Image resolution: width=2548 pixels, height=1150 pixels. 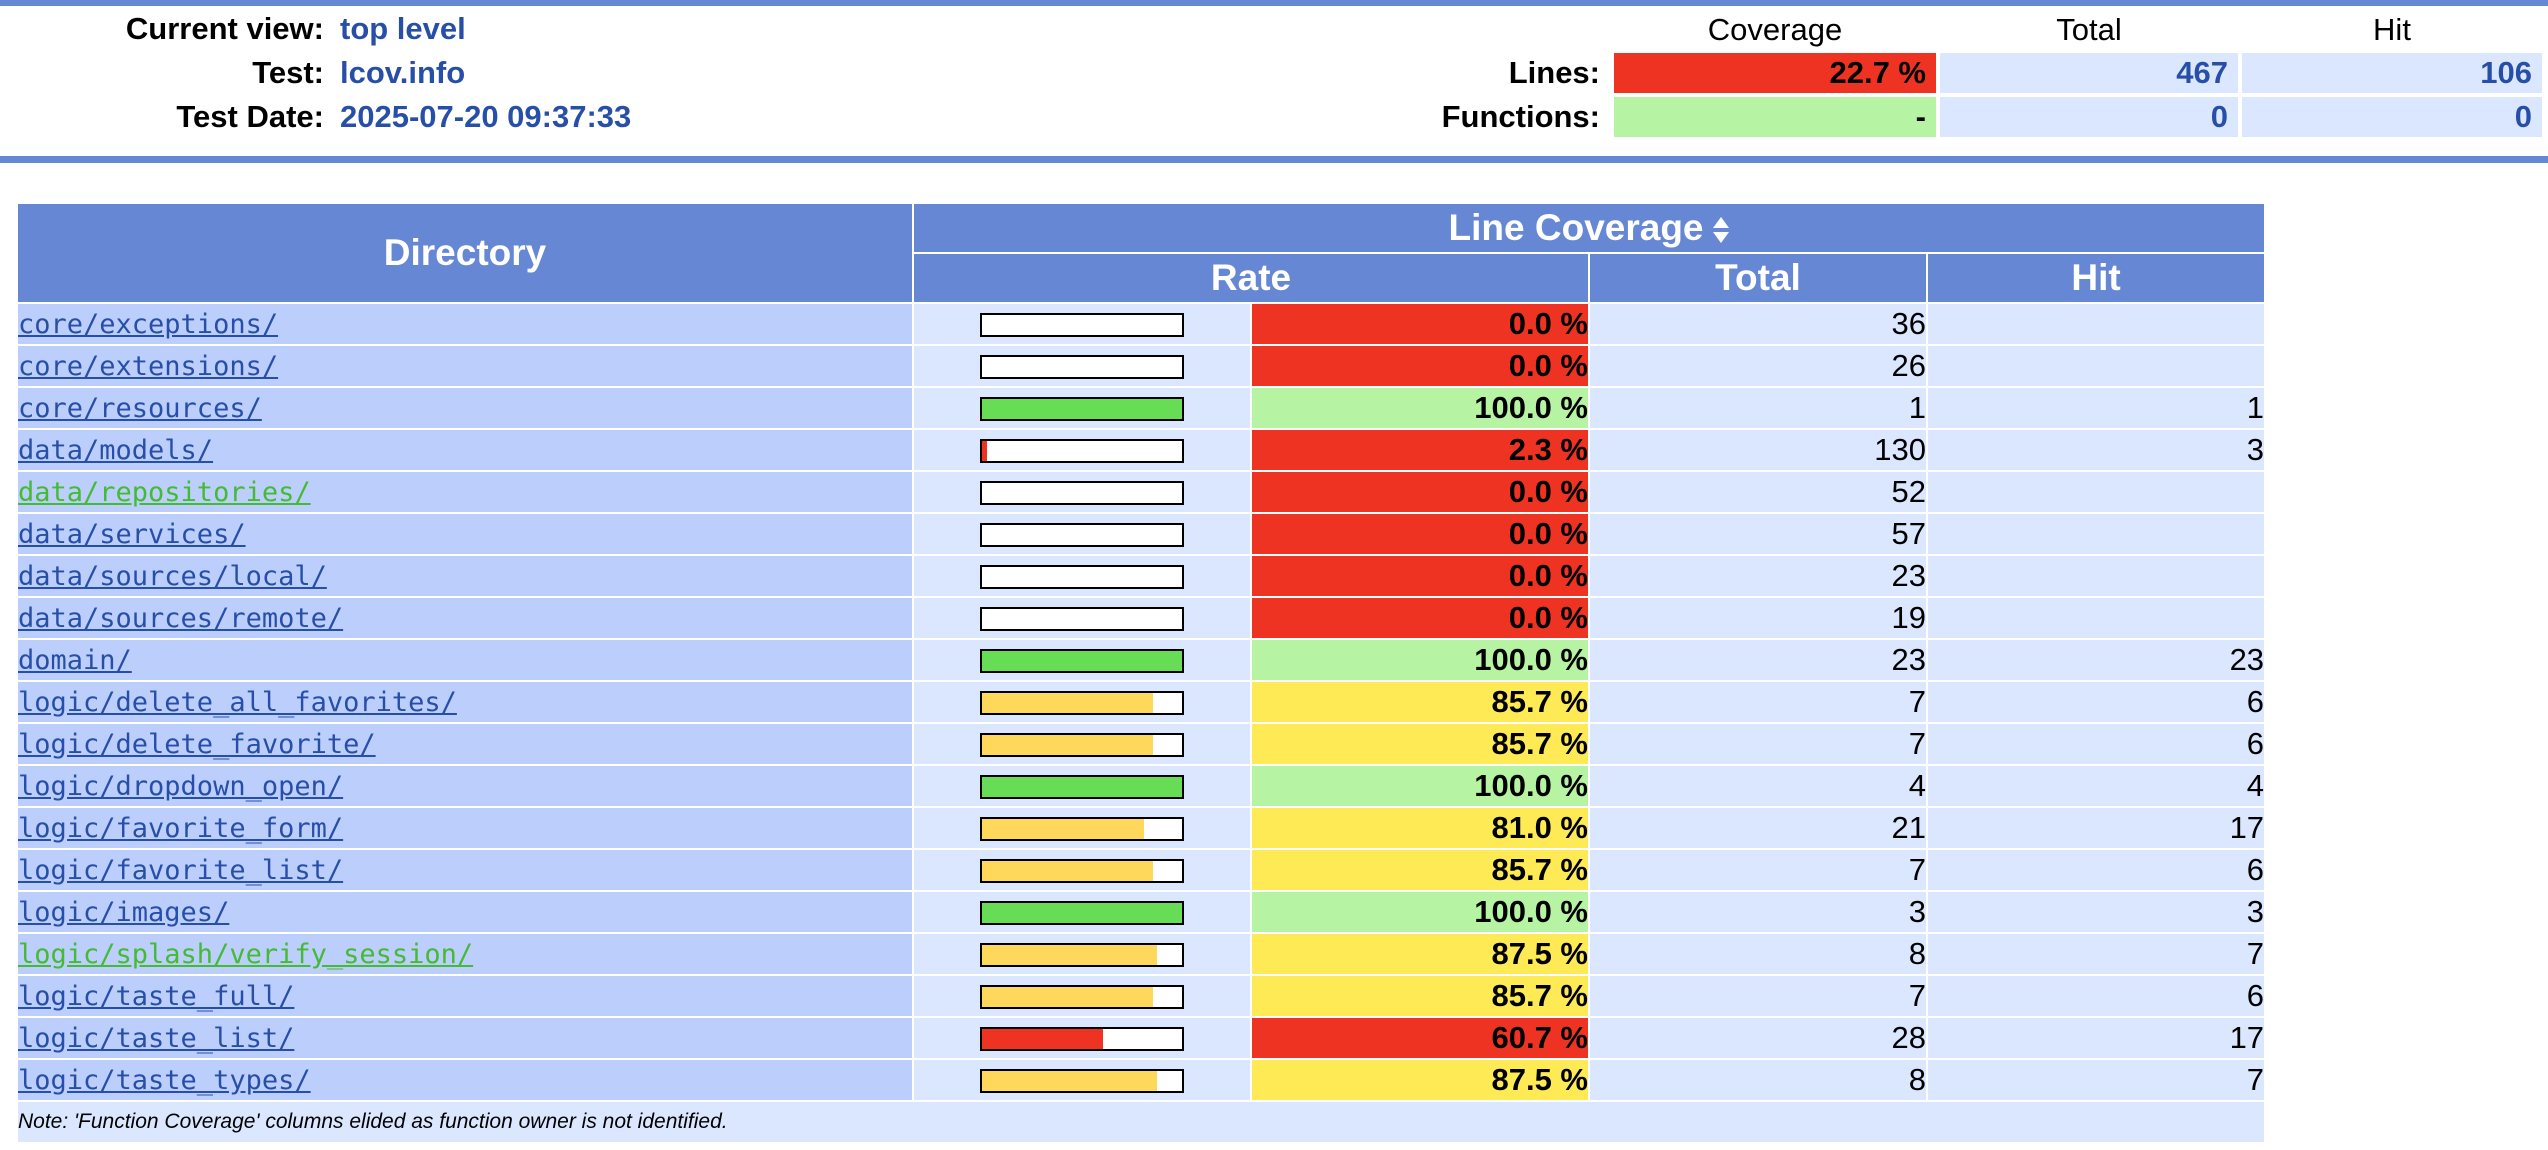 What do you see at coordinates (1758, 493) in the screenshot?
I see `line-total: 52` at bounding box center [1758, 493].